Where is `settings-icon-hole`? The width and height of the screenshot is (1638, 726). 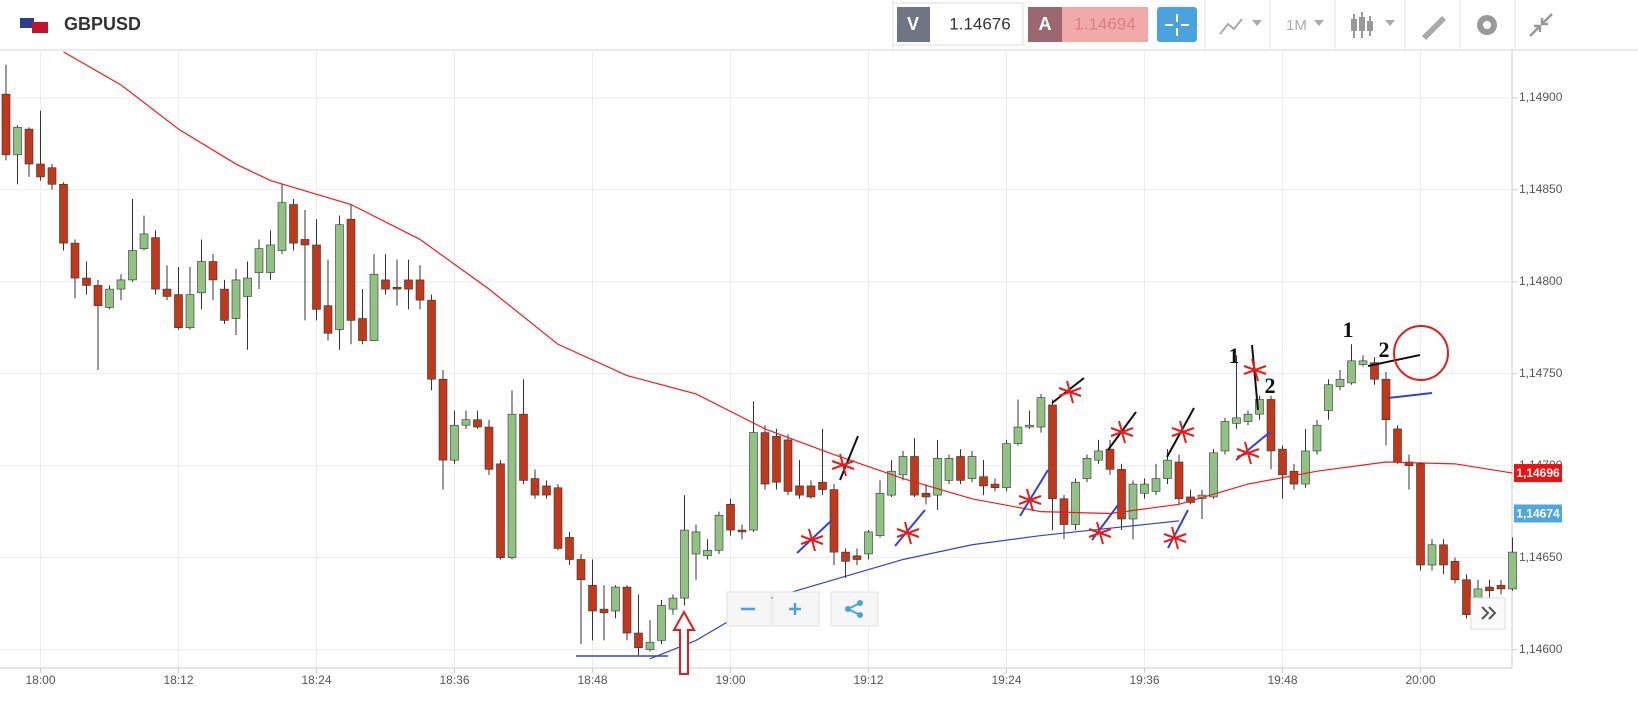
settings-icon-hole is located at coordinates (1487, 25).